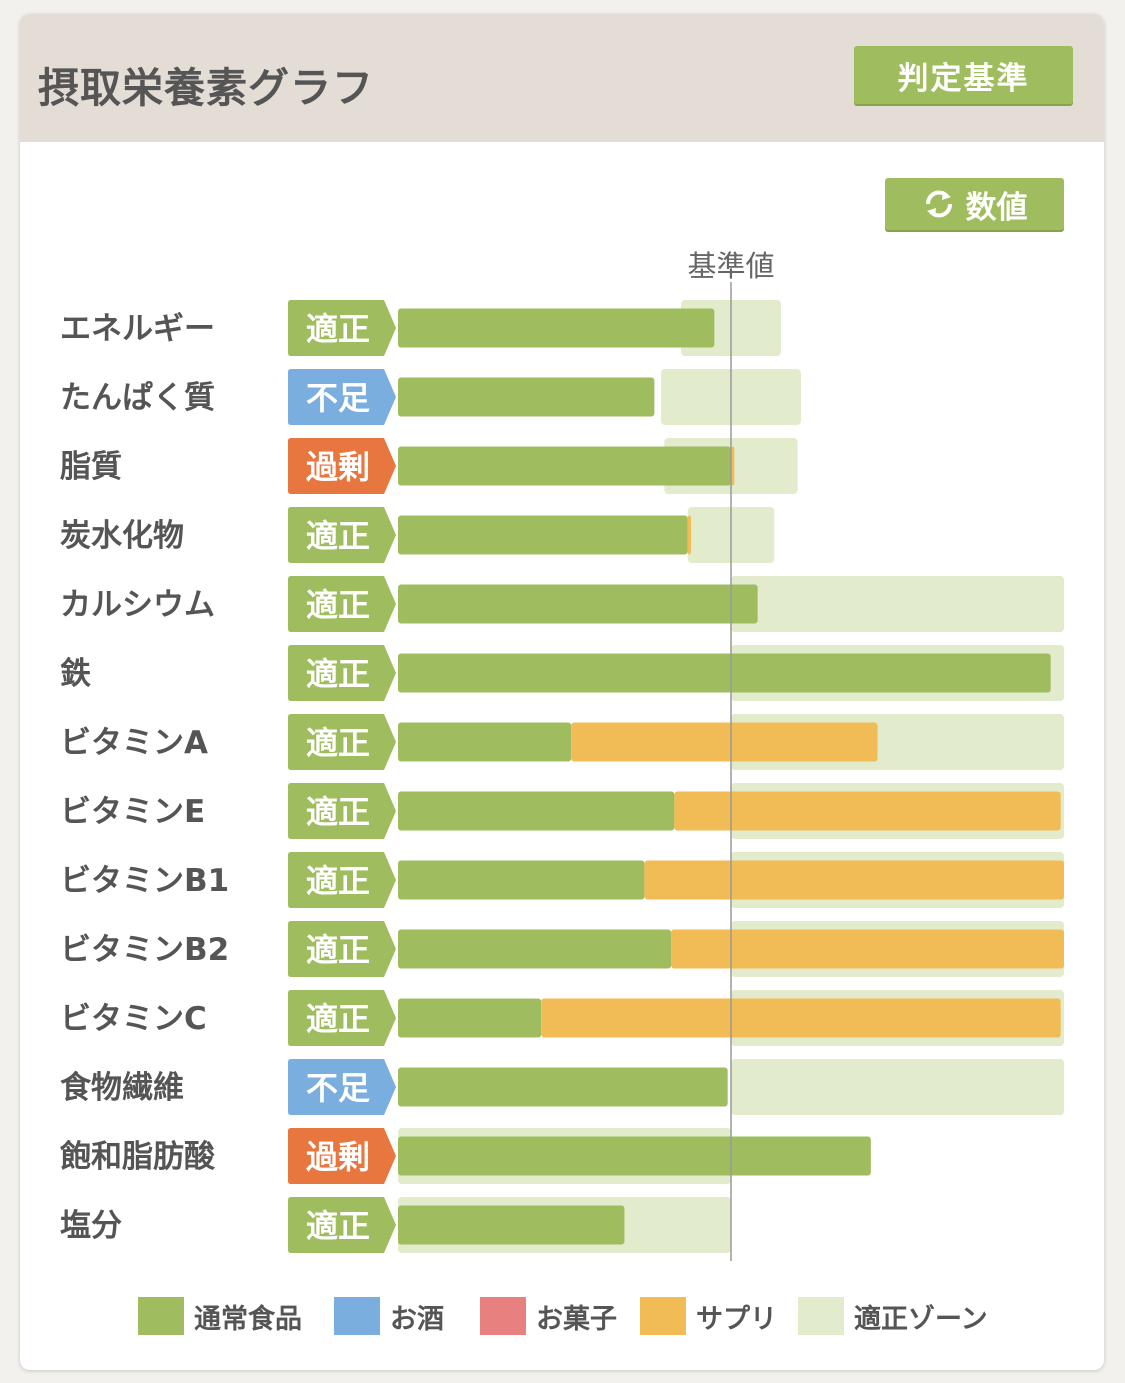 This screenshot has height=1383, width=1125. What do you see at coordinates (562, 78) in the screenshot?
I see `card-header: 摂取栄養素グラフ 判定基準` at bounding box center [562, 78].